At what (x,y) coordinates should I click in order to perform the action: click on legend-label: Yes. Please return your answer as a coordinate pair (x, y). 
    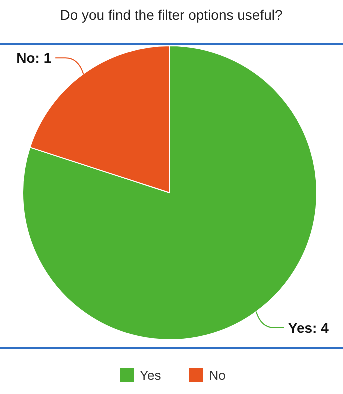
    Looking at the image, I should click on (151, 375).